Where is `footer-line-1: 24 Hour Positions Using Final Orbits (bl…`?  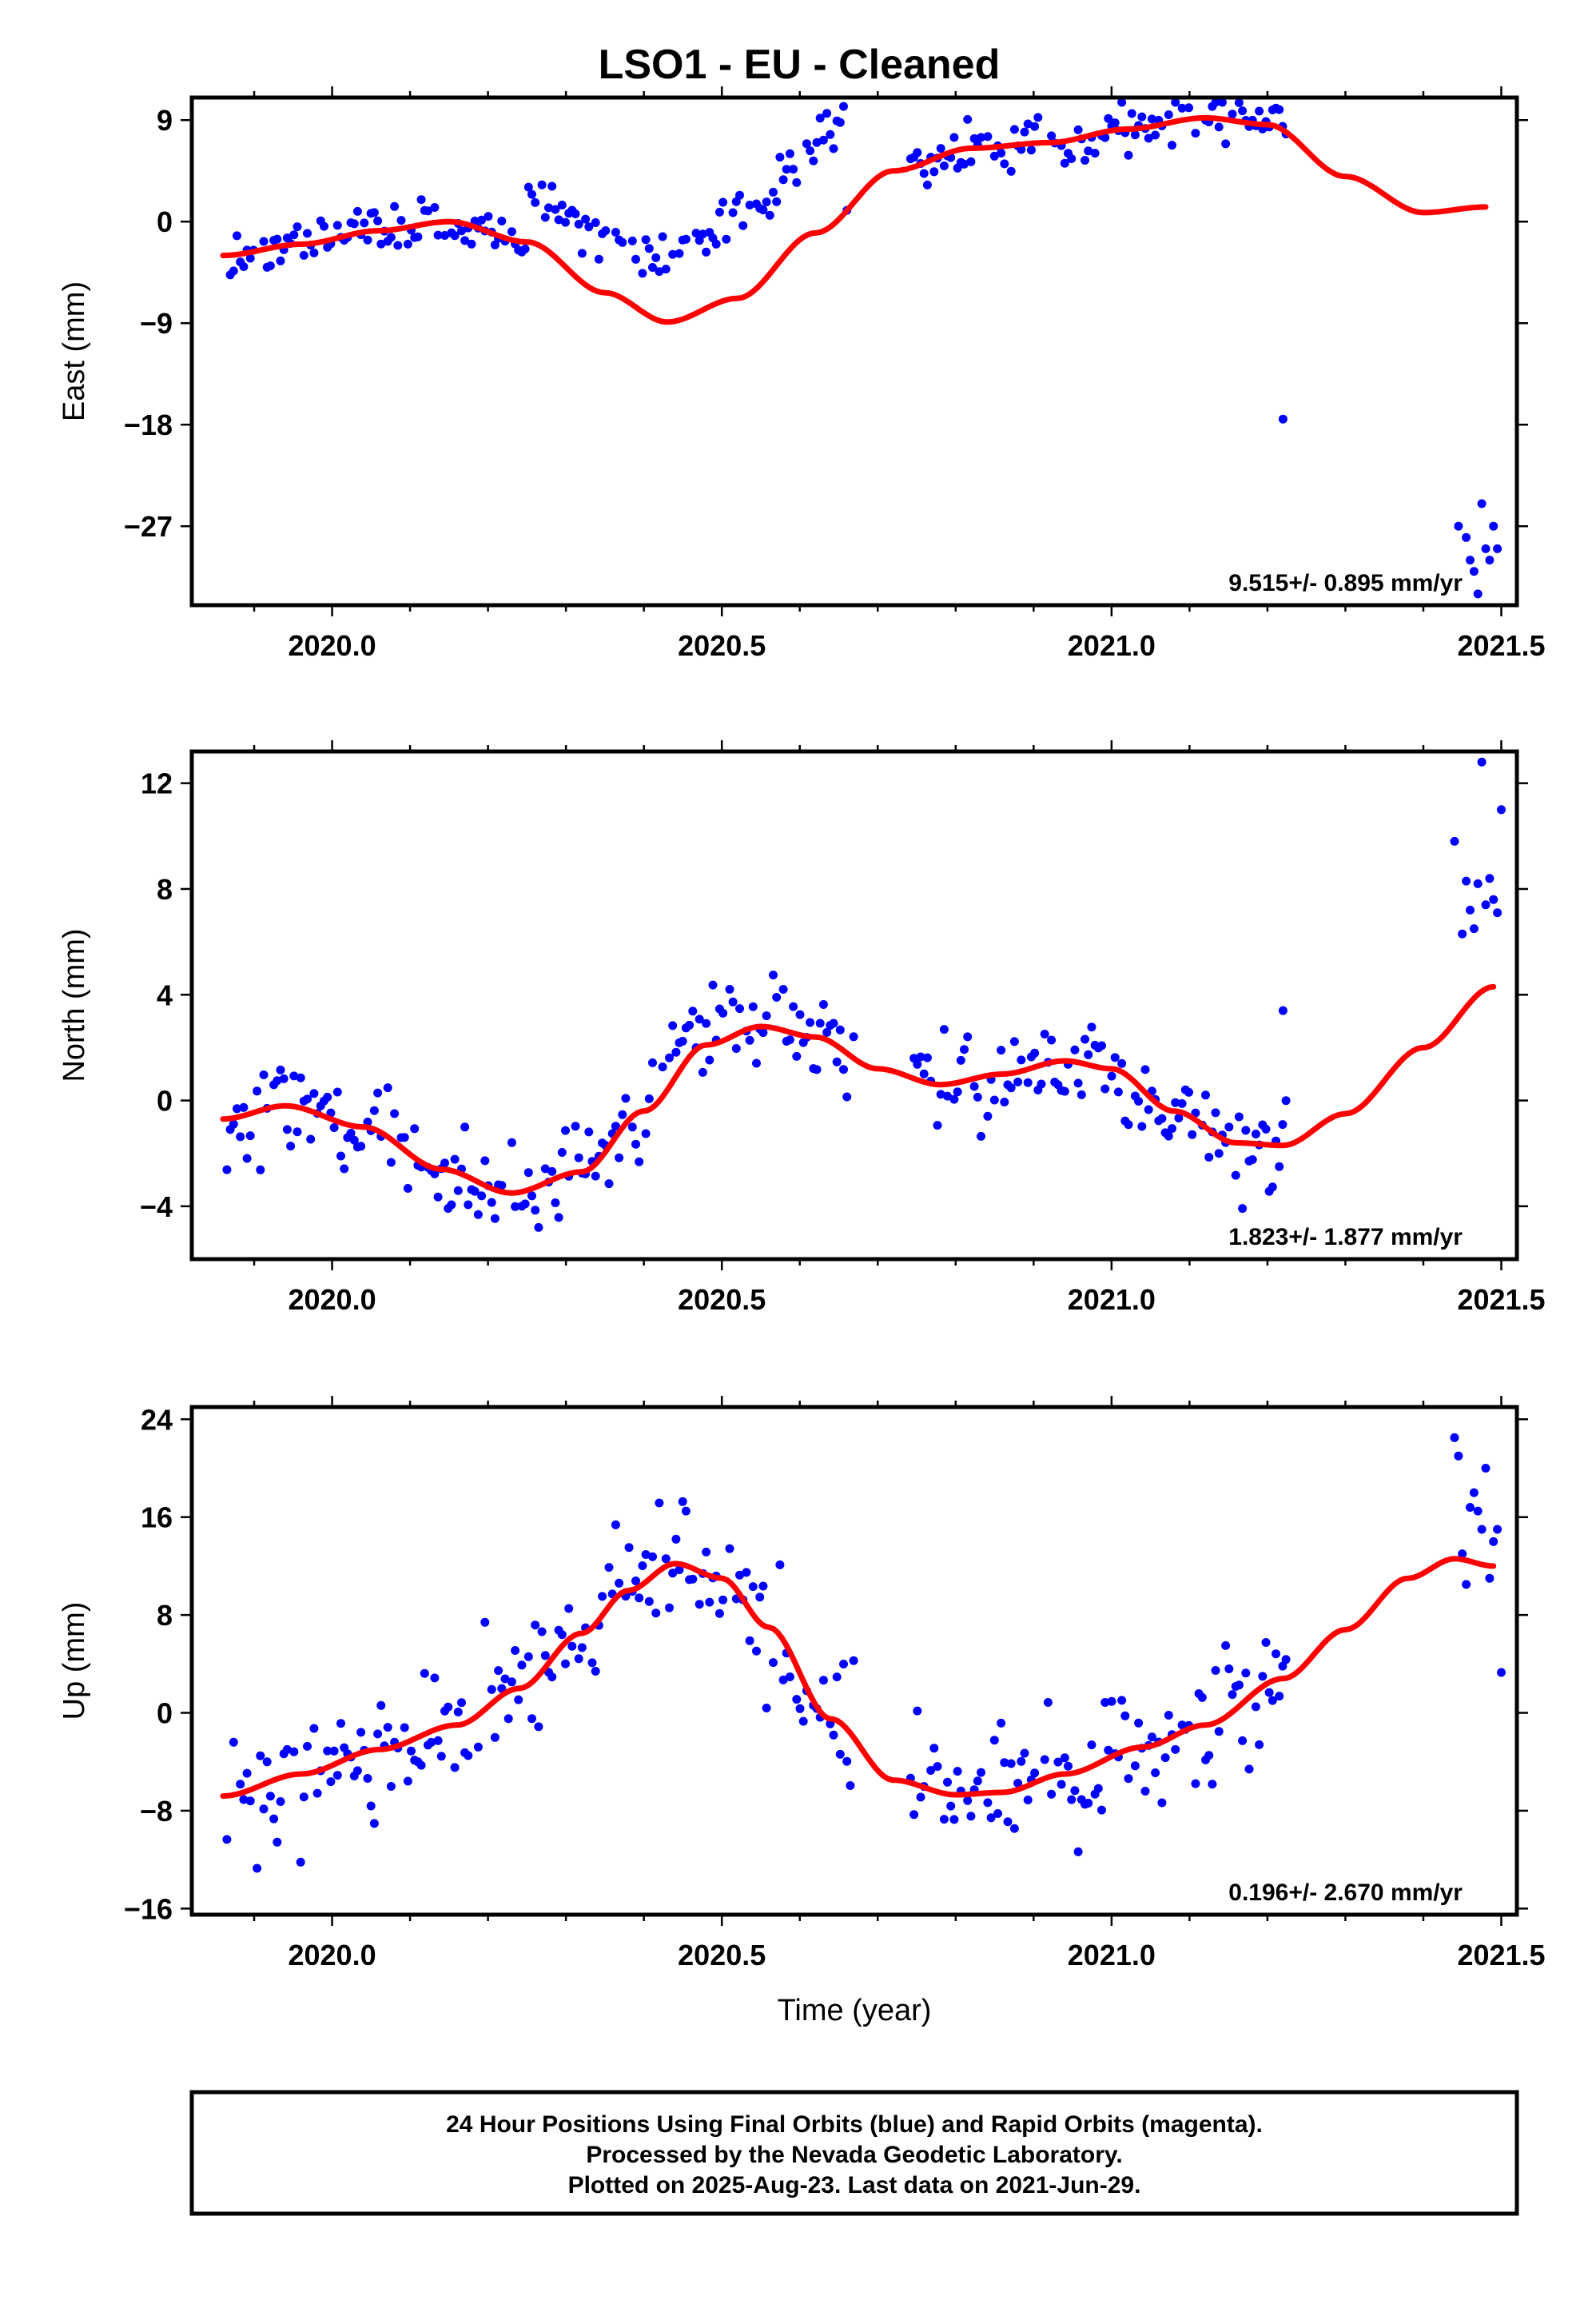
footer-line-1: 24 Hour Positions Using Final Orbits (bl… is located at coordinates (854, 2124).